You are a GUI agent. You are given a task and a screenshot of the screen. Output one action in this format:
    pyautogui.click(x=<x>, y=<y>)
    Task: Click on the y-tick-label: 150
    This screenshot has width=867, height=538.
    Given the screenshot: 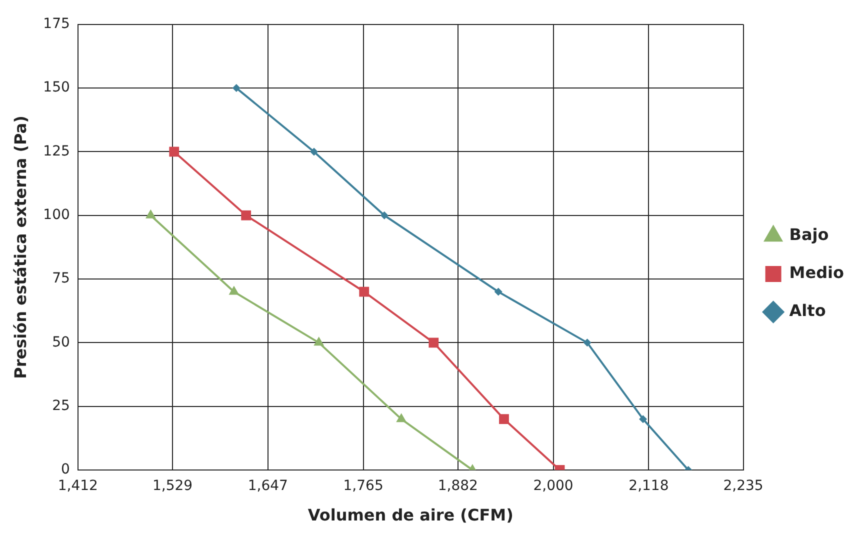 What is the action you would take?
    pyautogui.click(x=56, y=88)
    